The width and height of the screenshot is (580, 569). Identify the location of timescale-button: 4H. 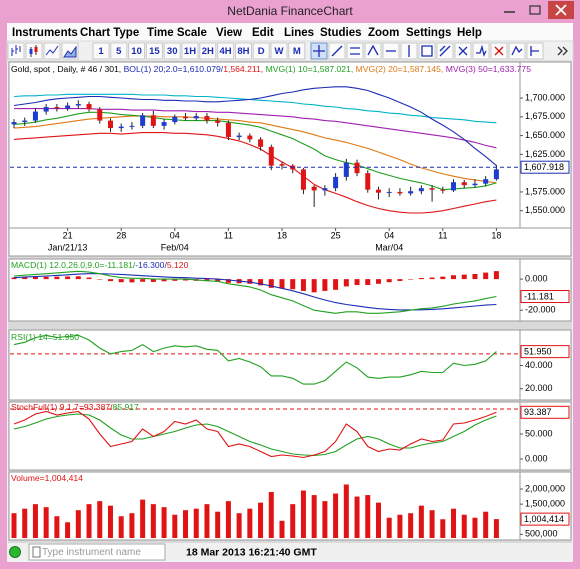
(226, 51).